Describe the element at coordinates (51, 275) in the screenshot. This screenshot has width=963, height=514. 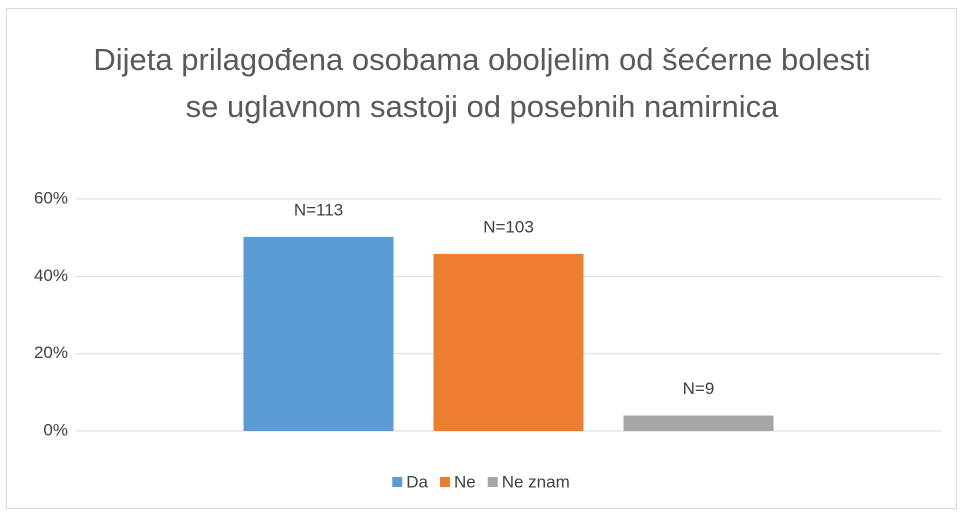
I see `y-tick-label: 40%` at that location.